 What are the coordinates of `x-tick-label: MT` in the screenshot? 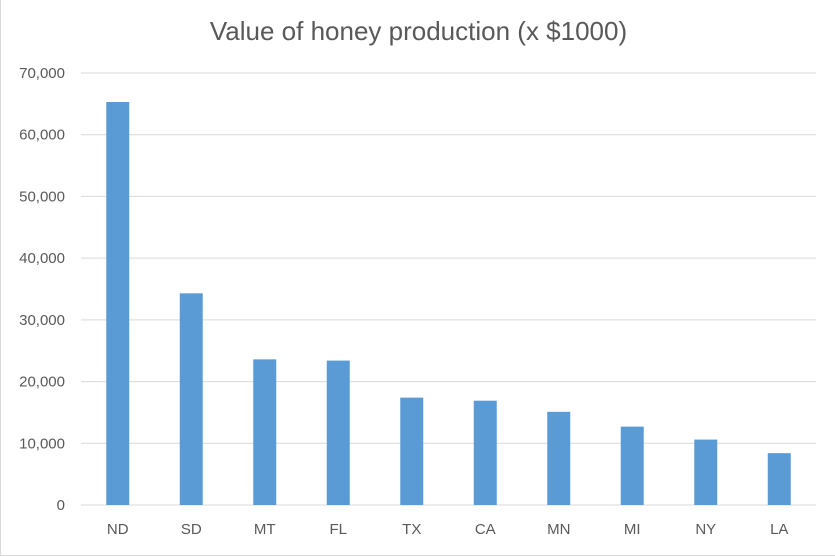 It's located at (265, 529).